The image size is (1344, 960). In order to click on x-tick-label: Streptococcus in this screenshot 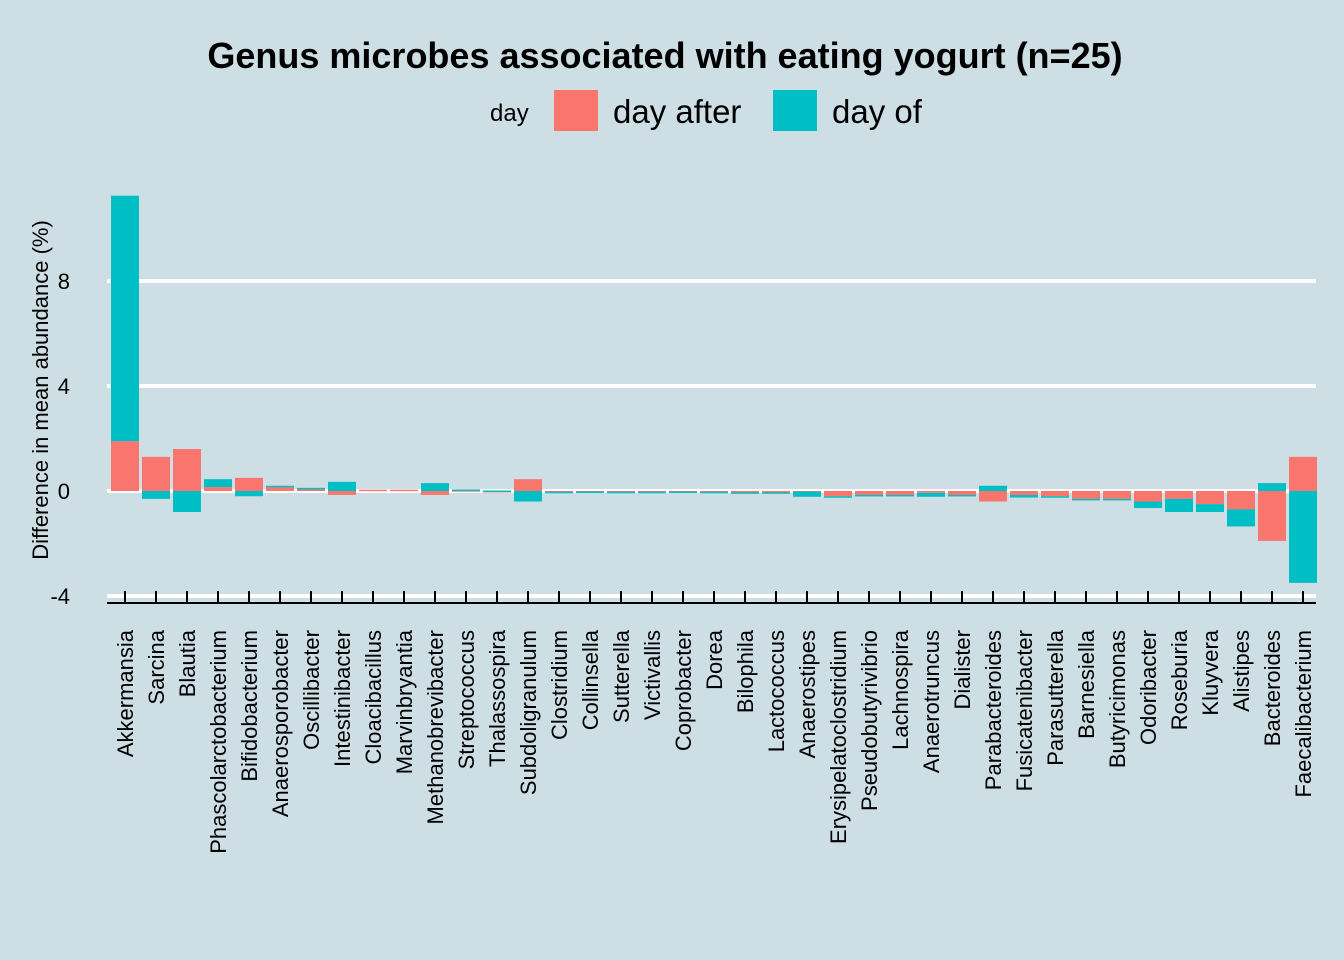, I will do `click(466, 699)`.